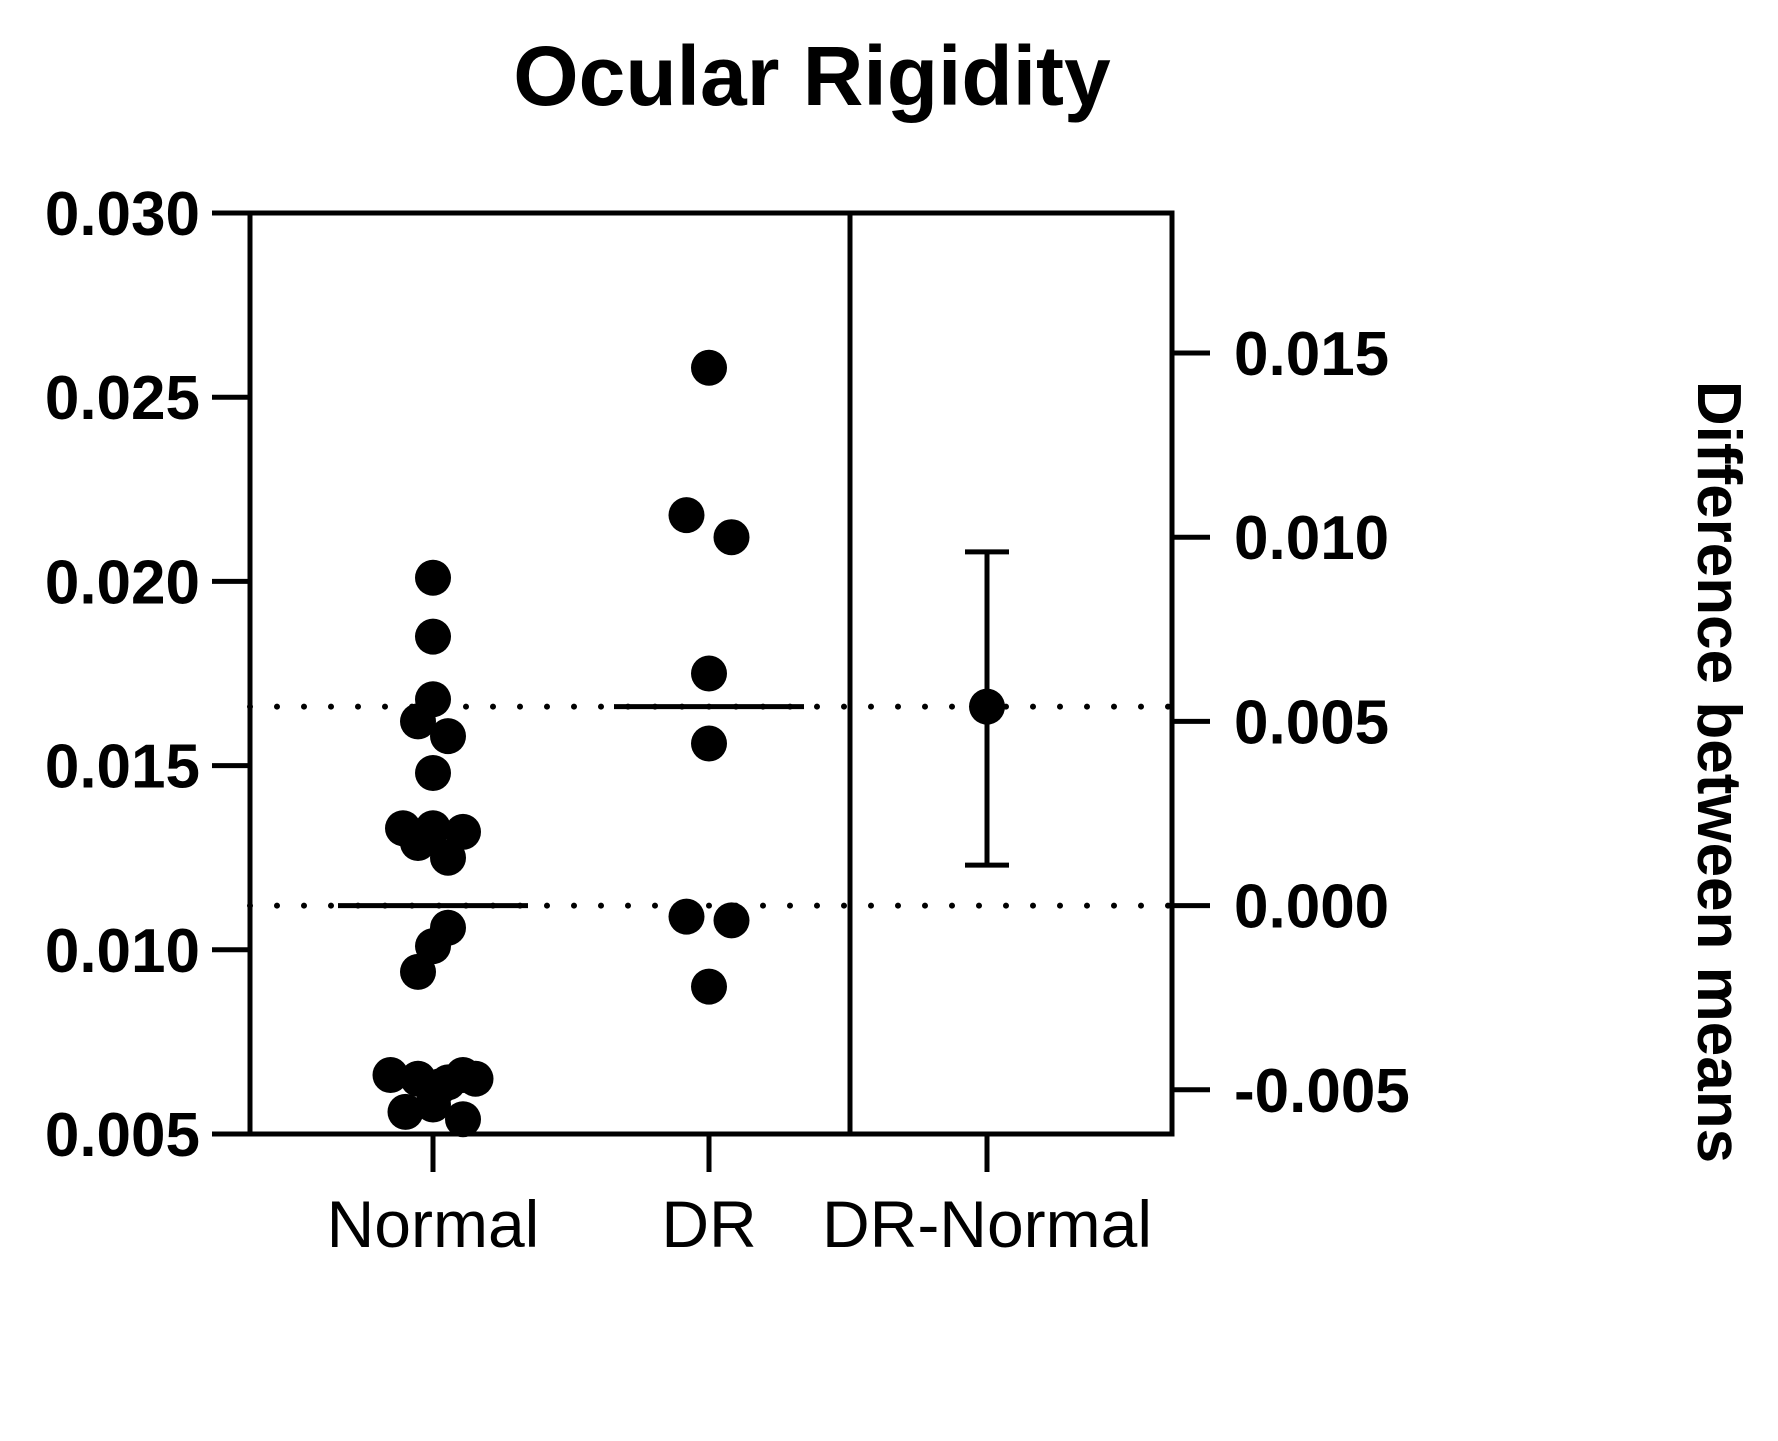 The height and width of the screenshot is (1441, 1778). I want to click on mean-lines, so click(571, 806).